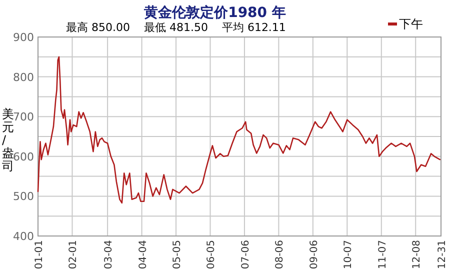 This screenshot has height=276, width=449. I want to click on x-tick-label: 12-08, so click(417, 255).